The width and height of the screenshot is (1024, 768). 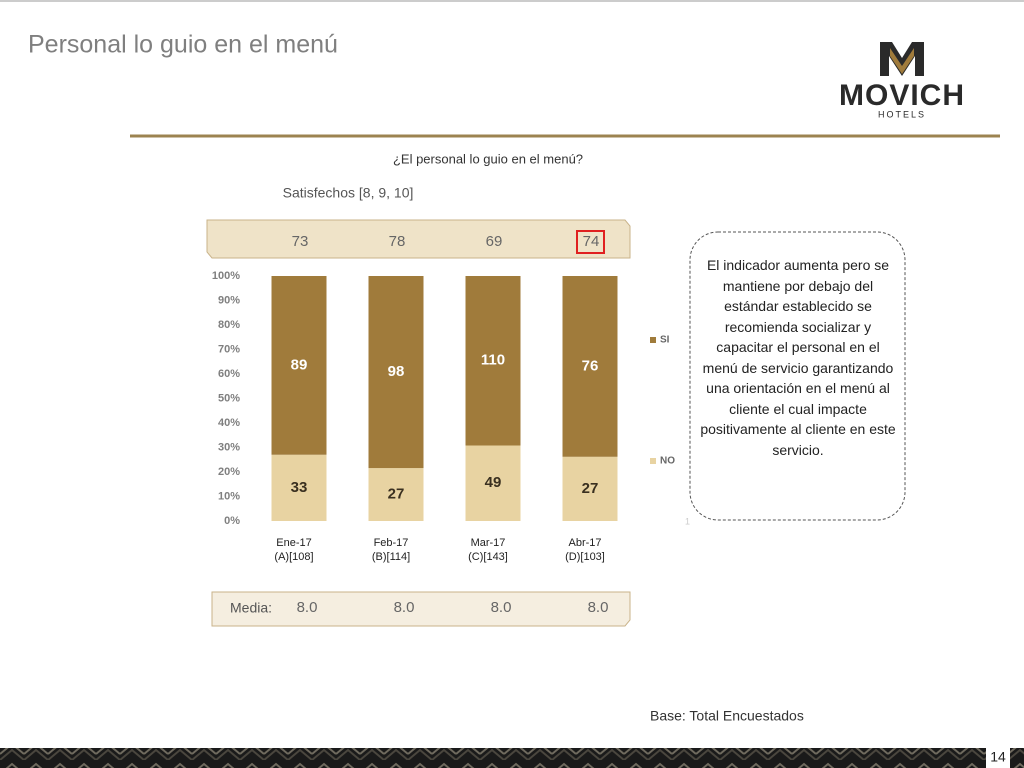 I want to click on satisfied-value: 74, so click(x=591, y=241).